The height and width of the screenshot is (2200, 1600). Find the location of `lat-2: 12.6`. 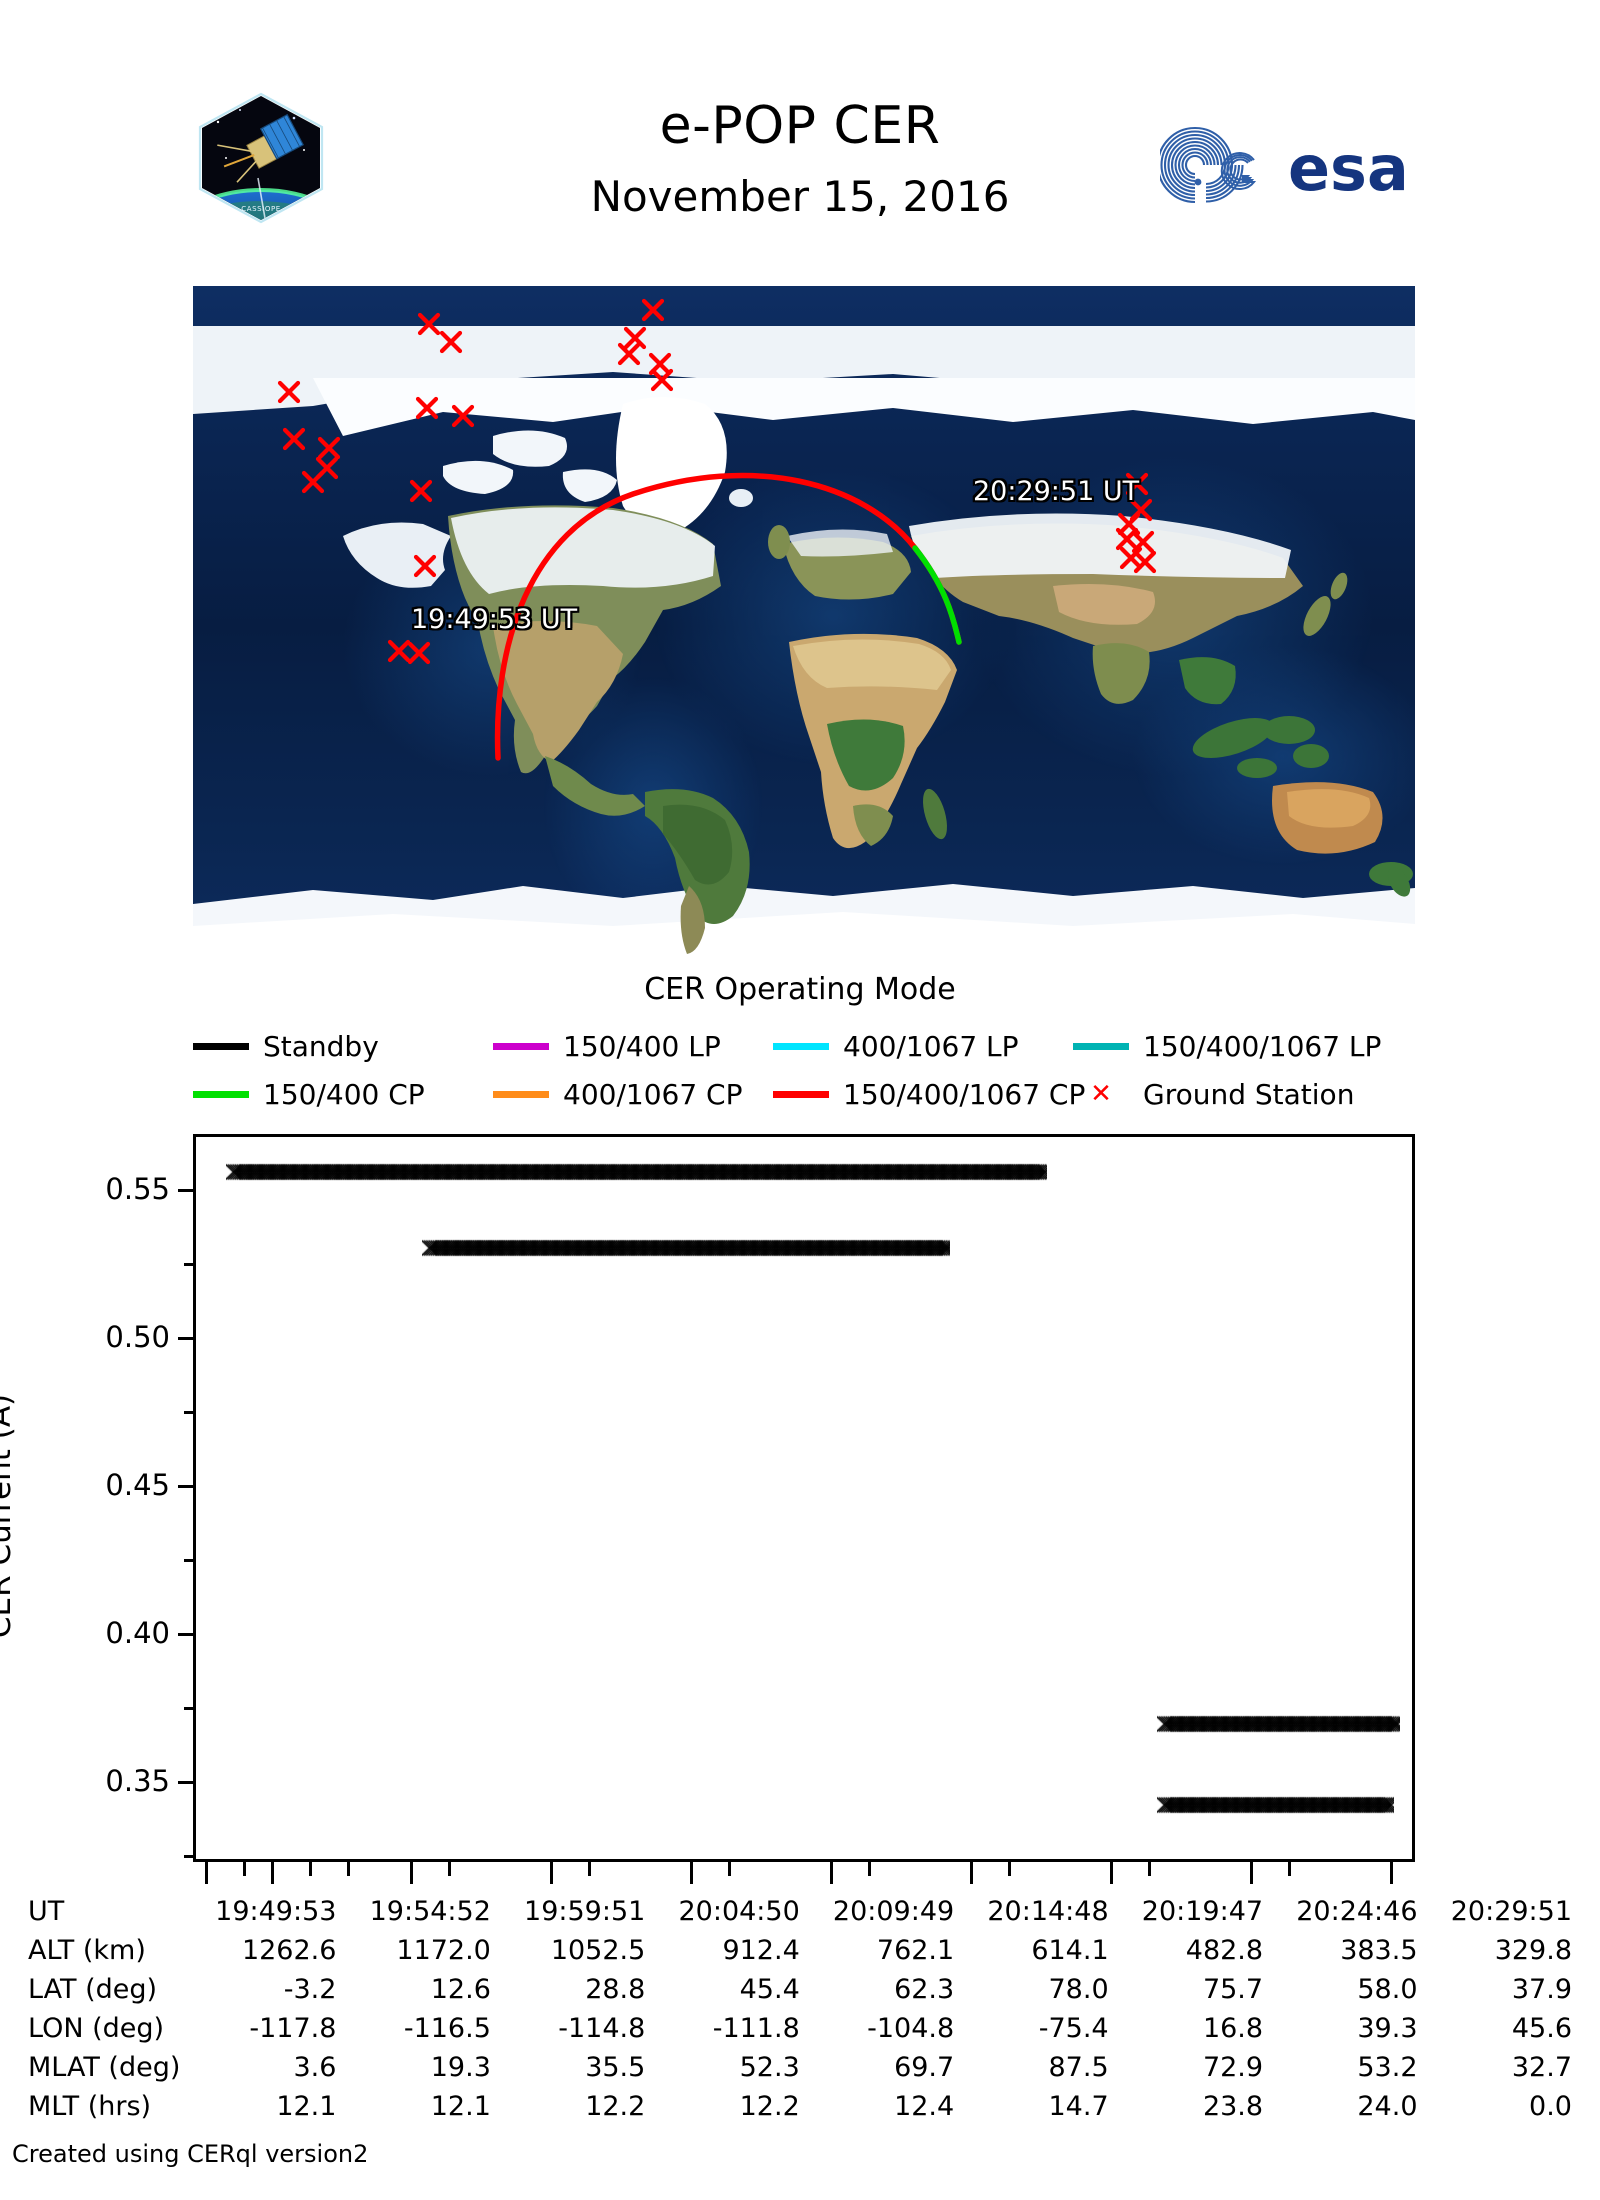

lat-2: 12.6 is located at coordinates (460, 1989).